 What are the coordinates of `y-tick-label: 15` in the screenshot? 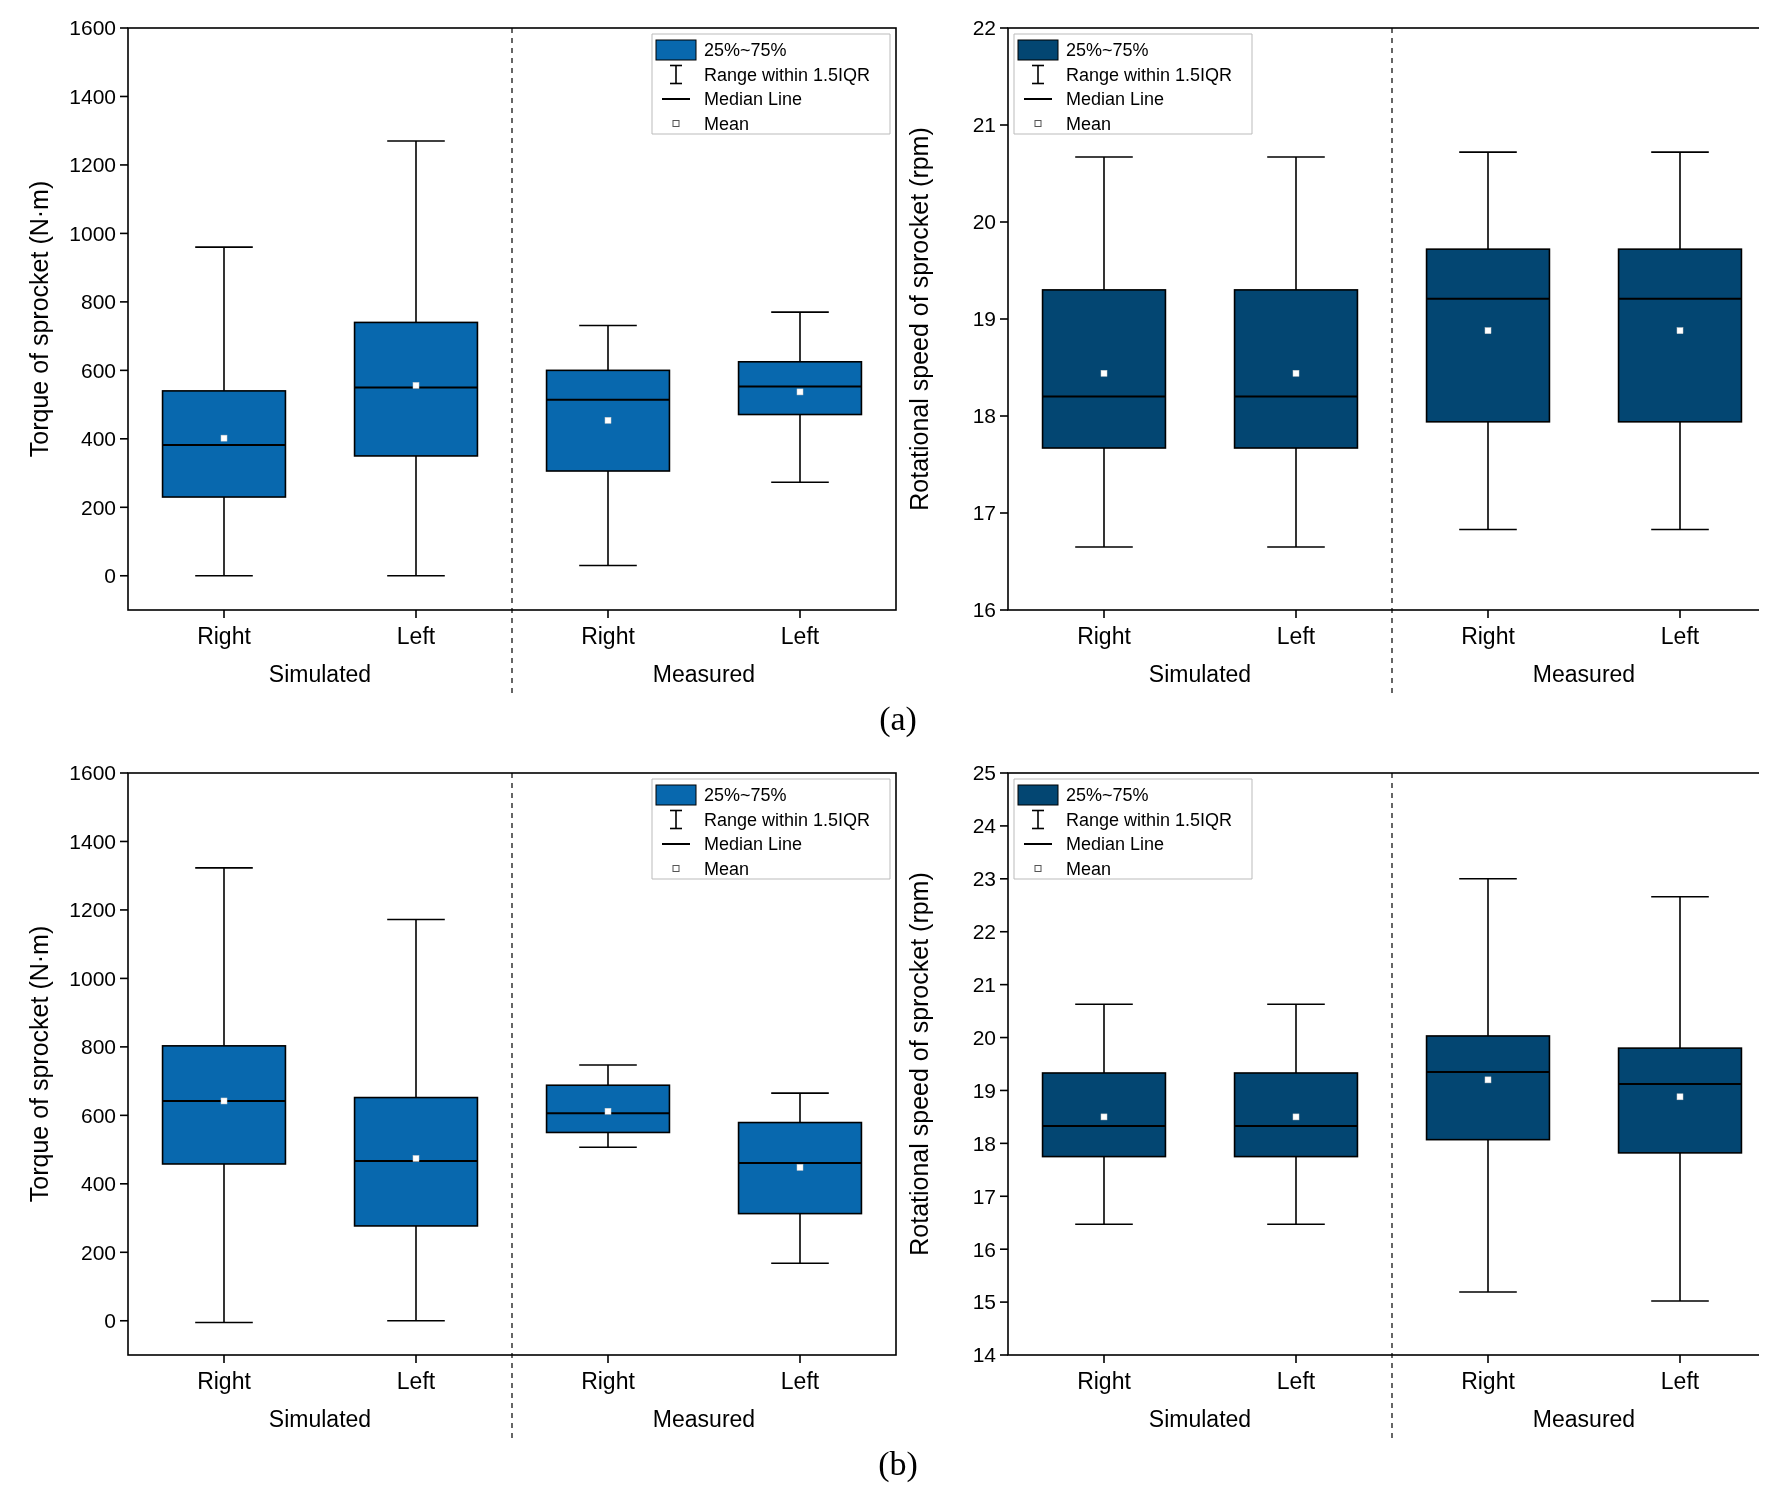 It's located at (984, 1302).